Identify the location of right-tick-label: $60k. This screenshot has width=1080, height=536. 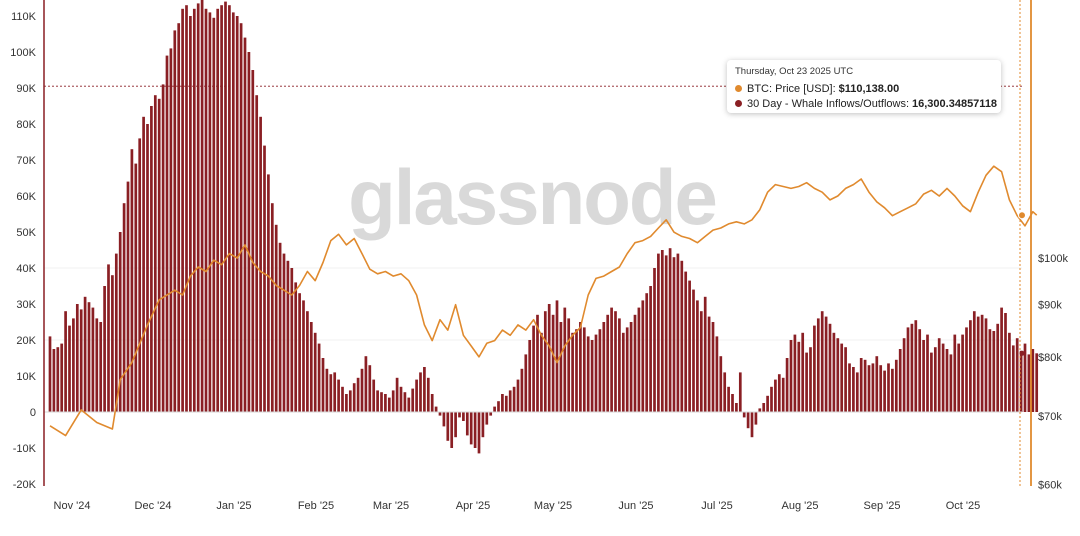
(1050, 486).